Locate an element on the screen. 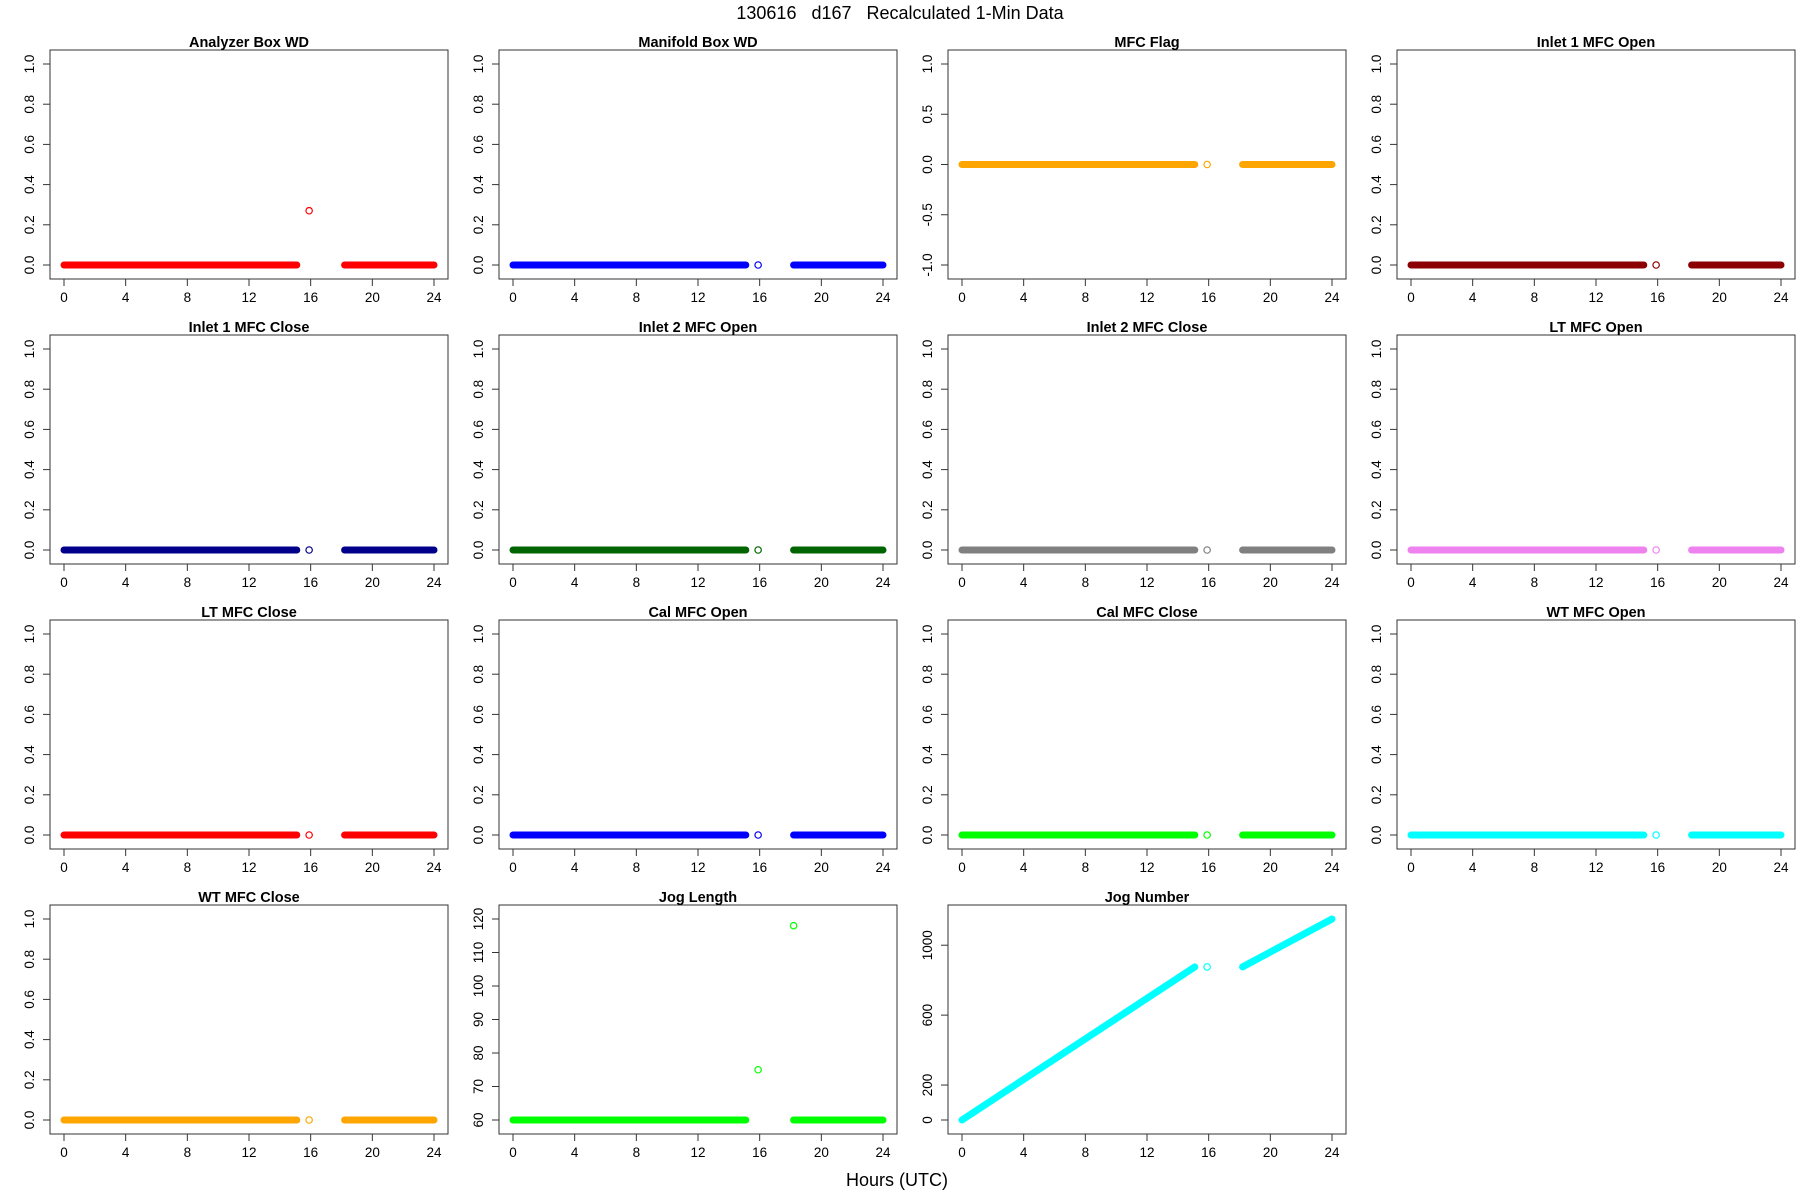  data-run is located at coordinates (1078, 1043).